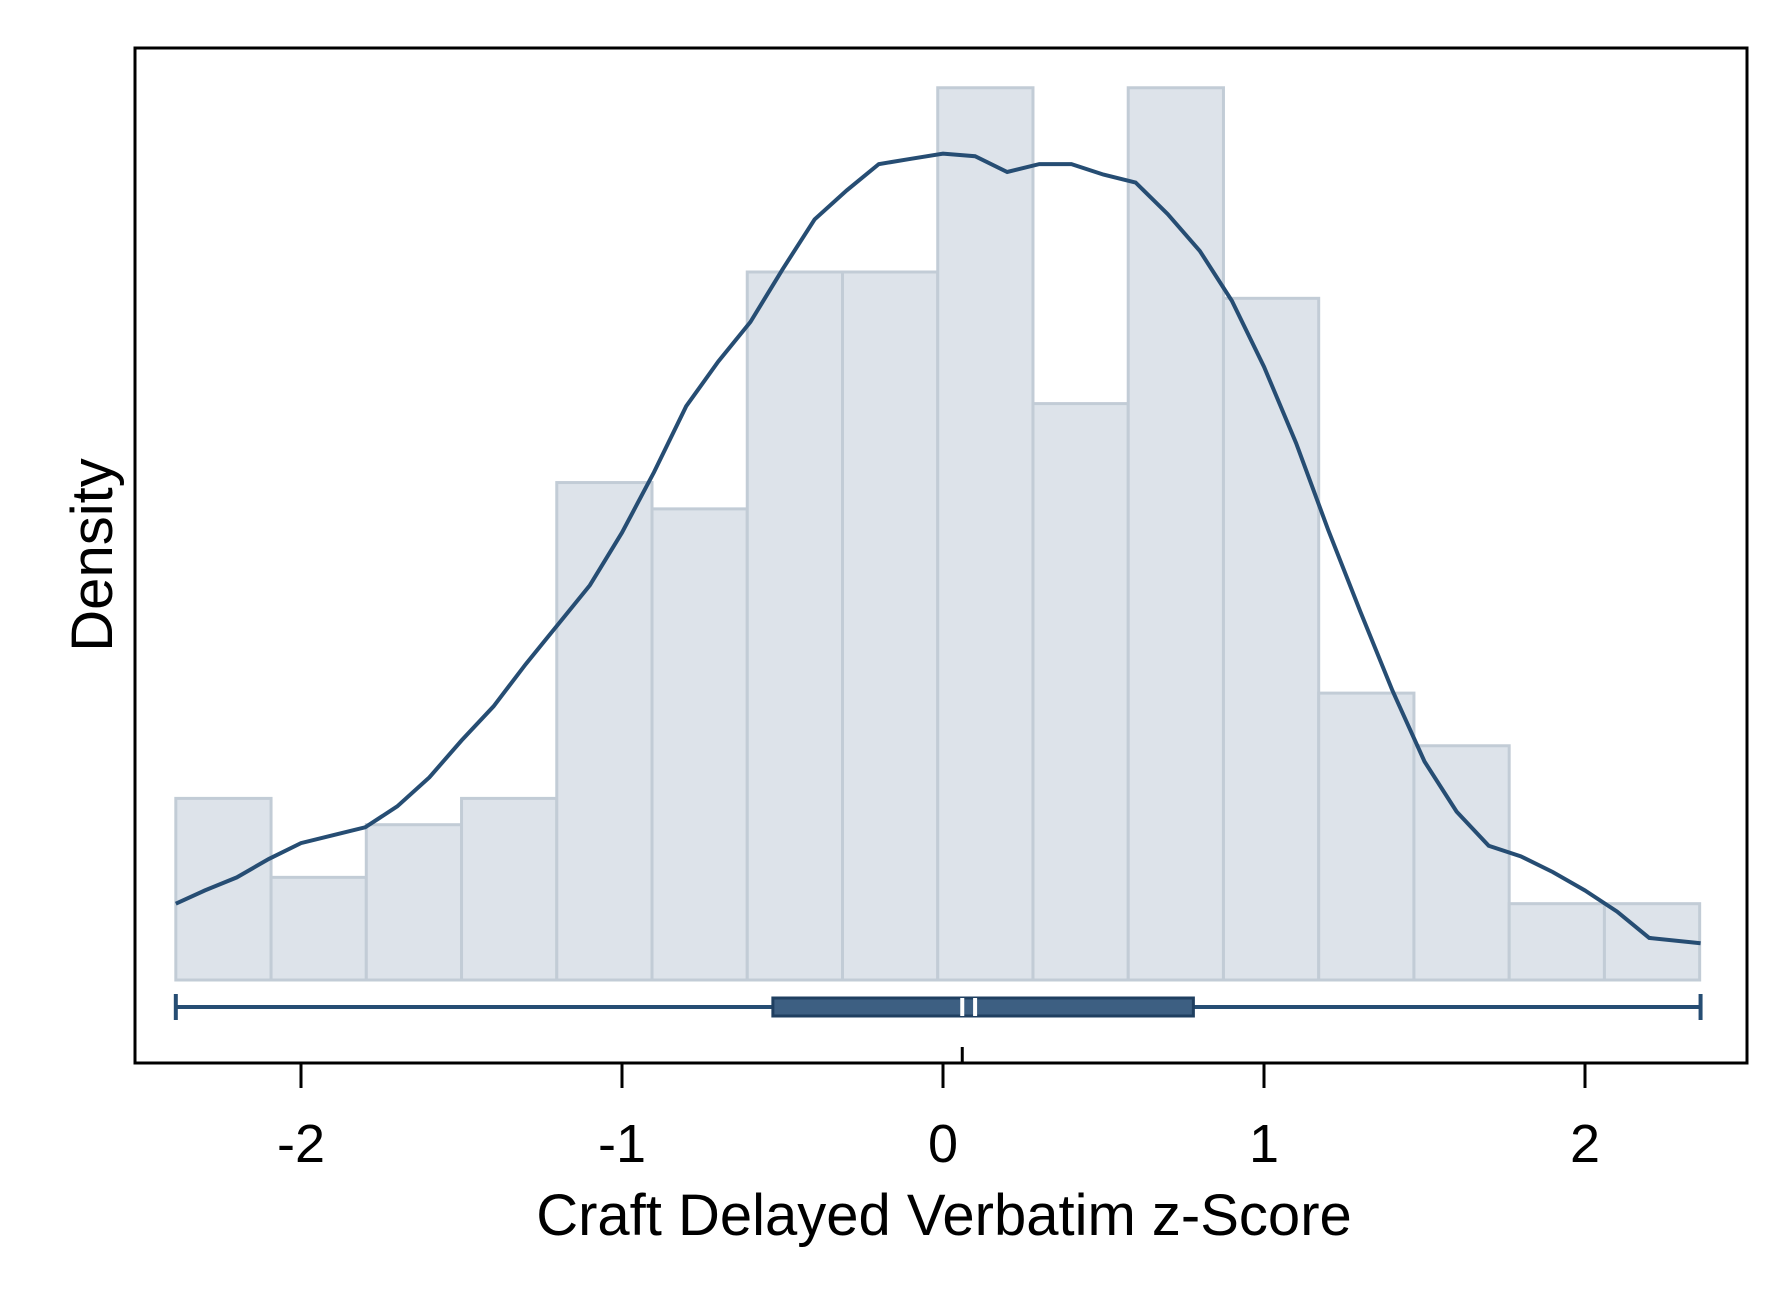 The width and height of the screenshot is (1787, 1300). Describe the element at coordinates (983, 1007) in the screenshot. I see `boxplot-box` at that location.